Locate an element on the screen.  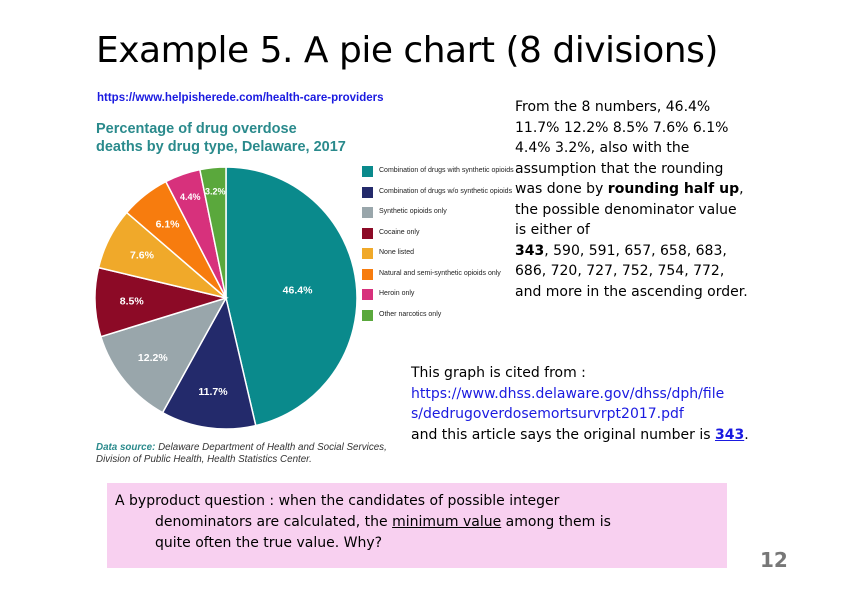
pie-slice-label: 3.2% is located at coordinates (215, 192).